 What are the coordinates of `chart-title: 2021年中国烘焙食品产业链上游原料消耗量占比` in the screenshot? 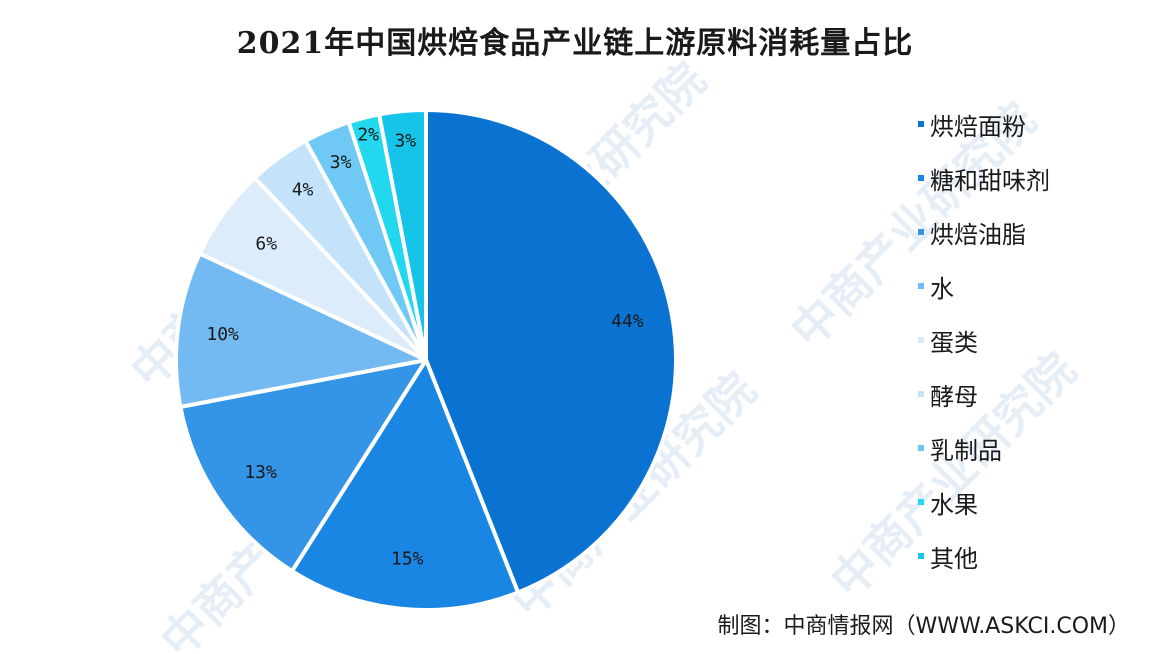 It's located at (575, 43).